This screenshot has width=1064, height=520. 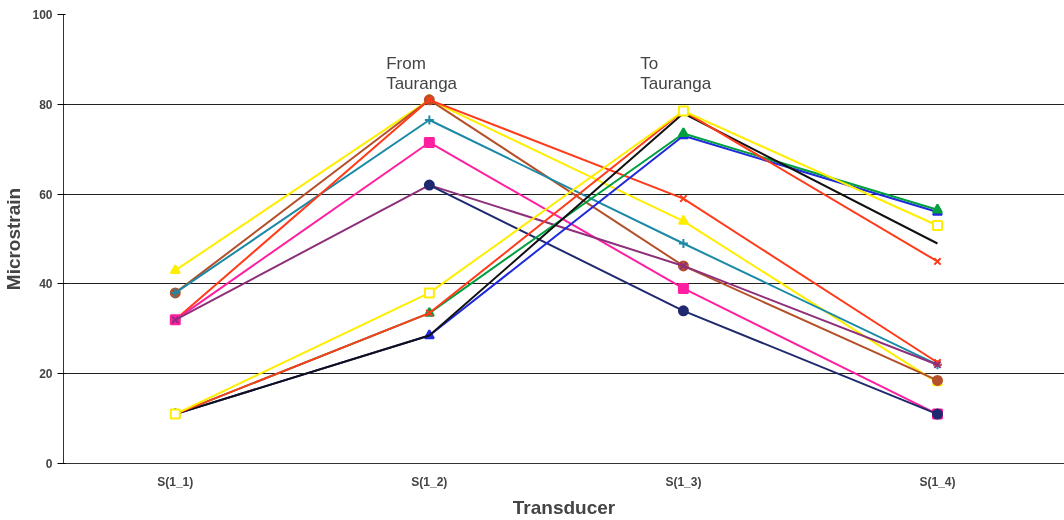 What do you see at coordinates (46, 284) in the screenshot?
I see `y-tick-label: 40` at bounding box center [46, 284].